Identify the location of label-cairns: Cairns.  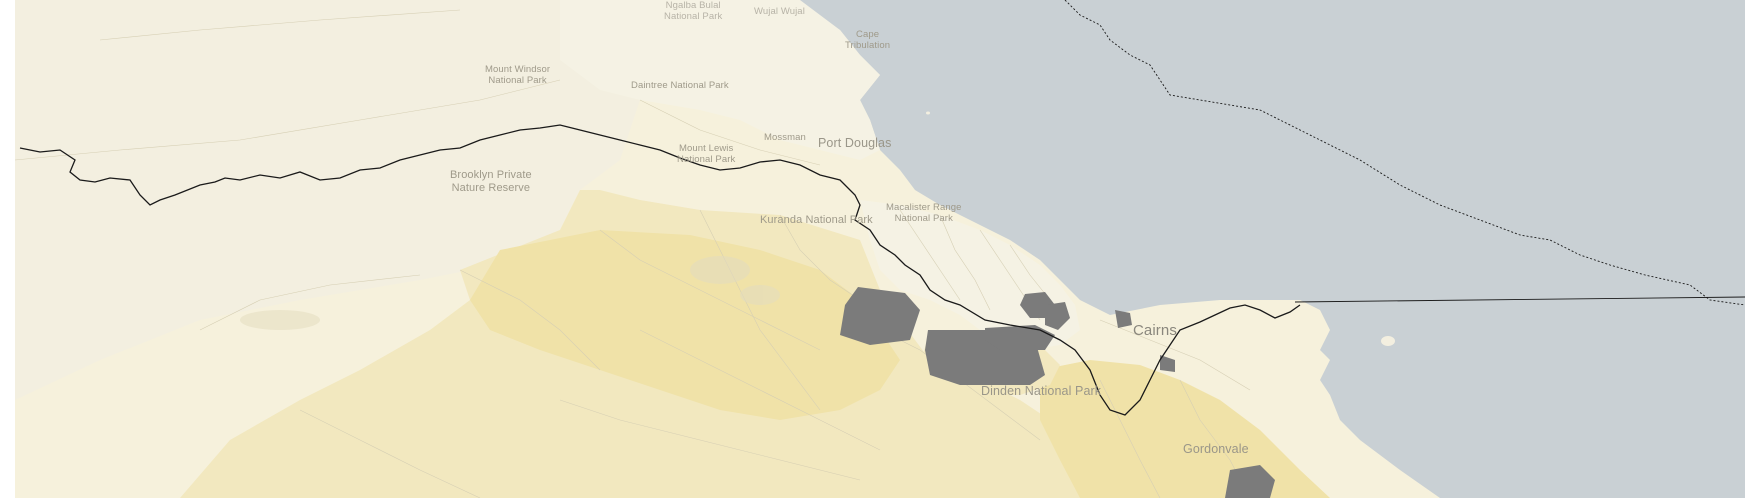
(1155, 330).